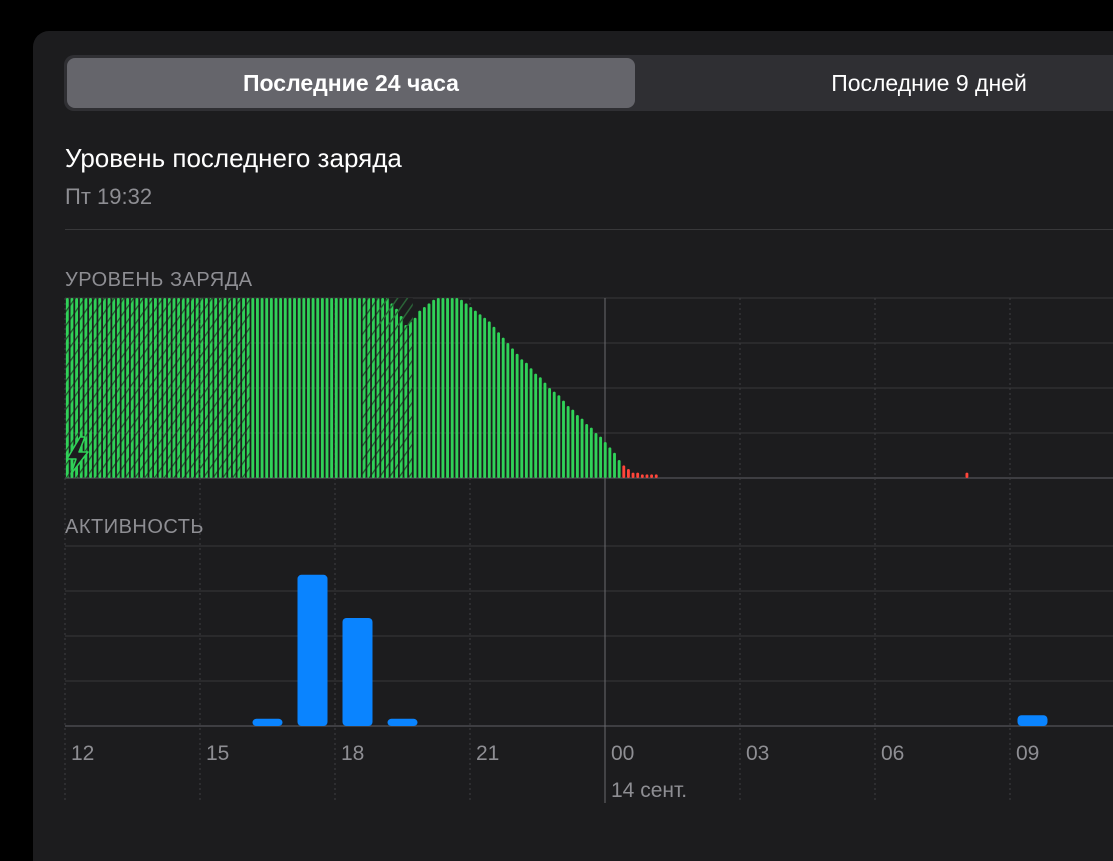 The image size is (1113, 861). I want to click on last-charge-title: Уровень последнего заряда, so click(233, 158).